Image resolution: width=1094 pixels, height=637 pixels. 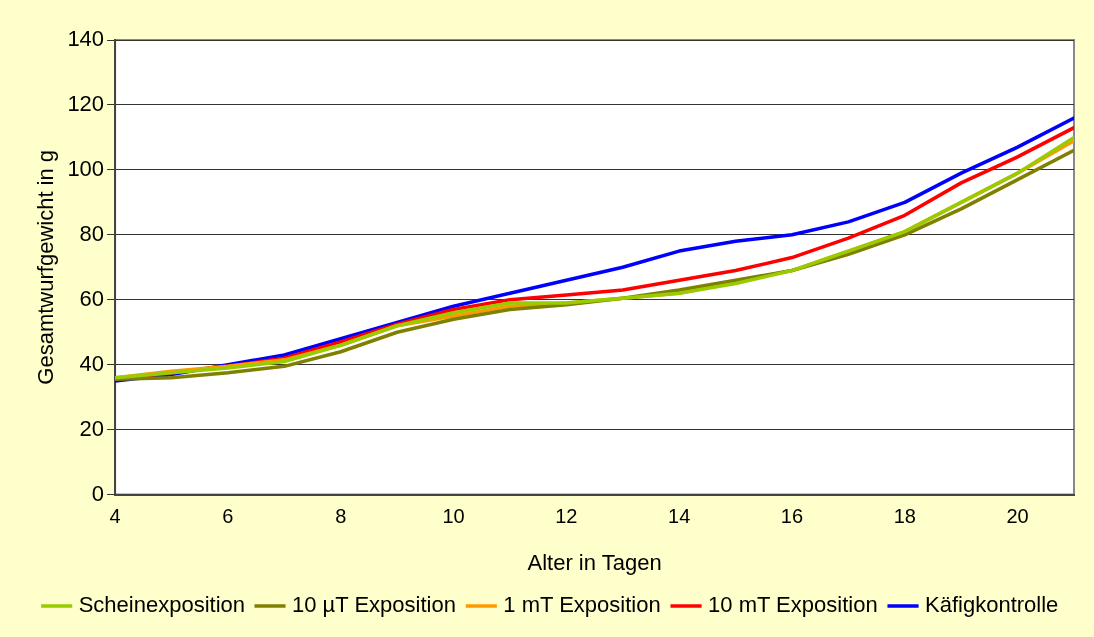 I want to click on x-tick-label: 20, so click(x=1017, y=516).